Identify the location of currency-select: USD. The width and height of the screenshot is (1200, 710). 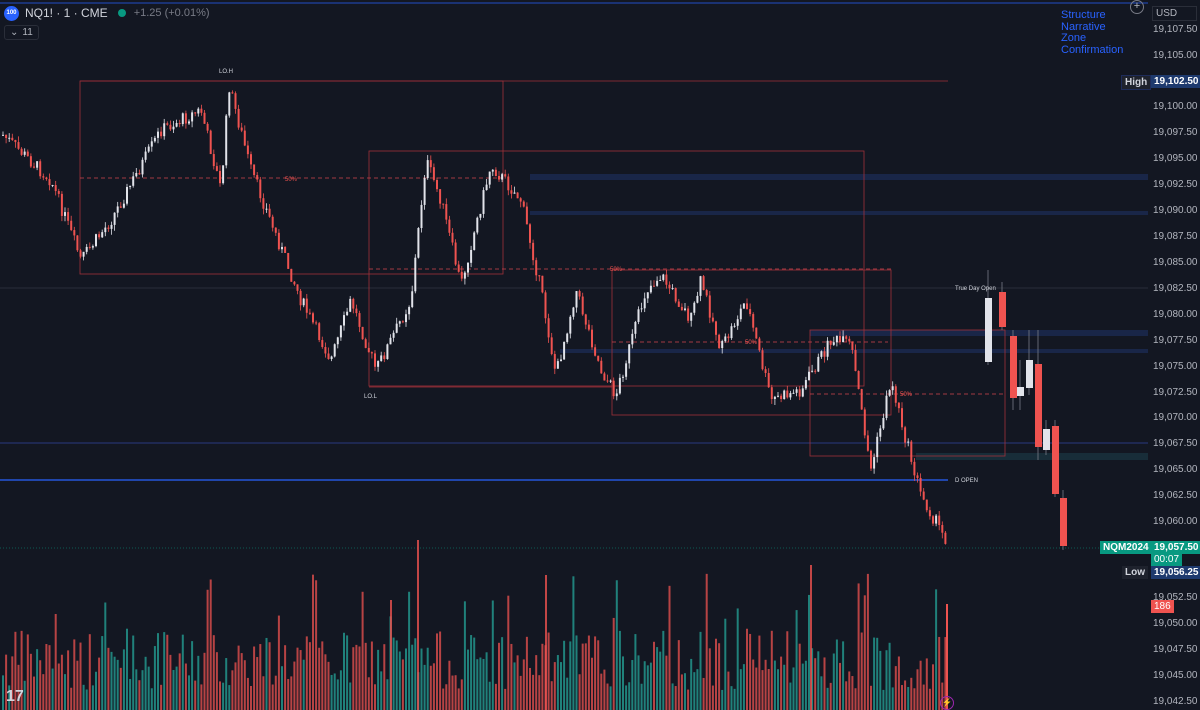
(1174, 13).